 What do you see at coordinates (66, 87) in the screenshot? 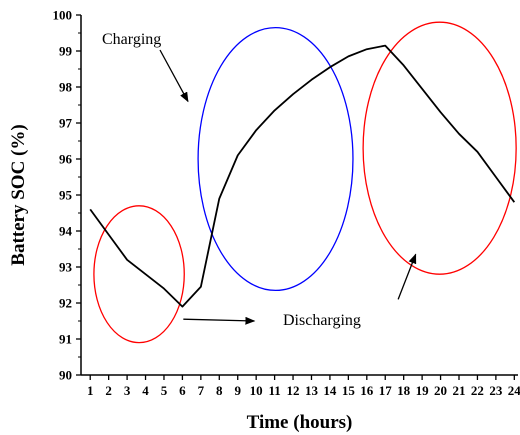
I see `y-tick-label: 98` at bounding box center [66, 87].